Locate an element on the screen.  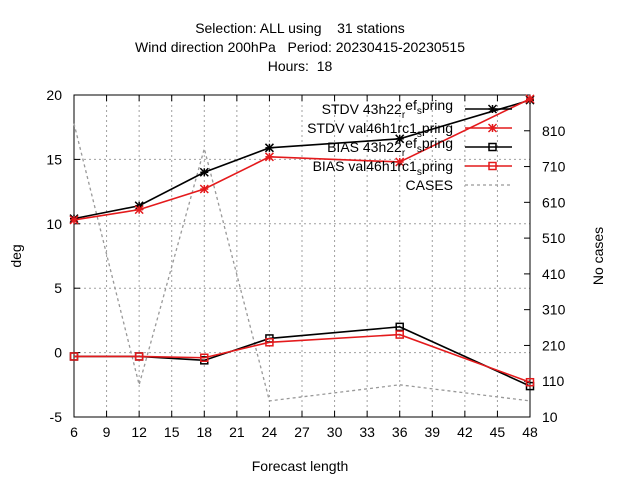
legend-label: STDV 43h22refspring is located at coordinates (387, 109).